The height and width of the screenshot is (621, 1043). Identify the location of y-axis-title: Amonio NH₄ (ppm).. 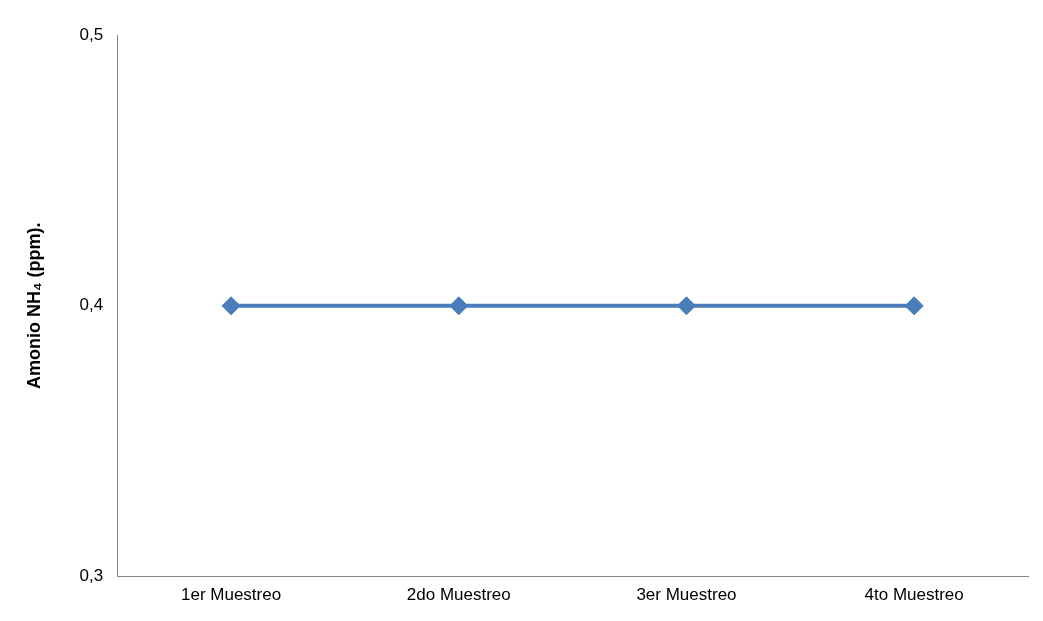
(33, 306).